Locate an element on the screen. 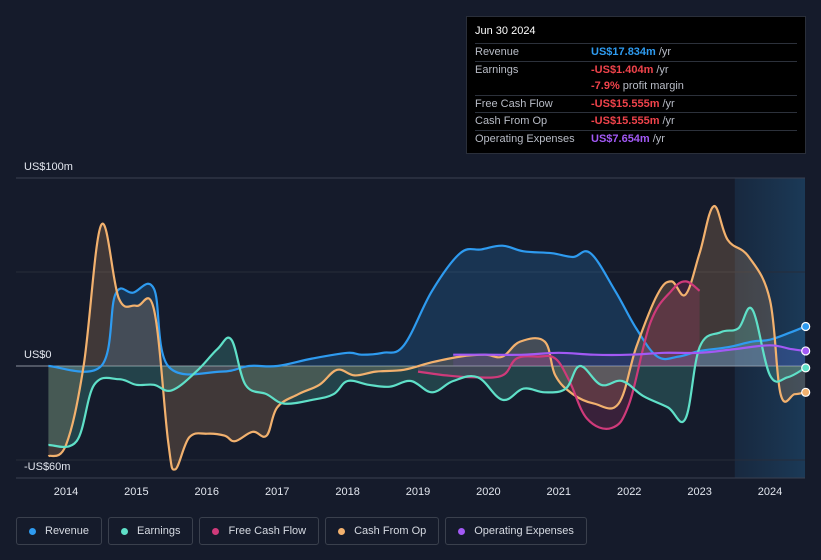  legend-label: Cash From Op is located at coordinates (390, 531).